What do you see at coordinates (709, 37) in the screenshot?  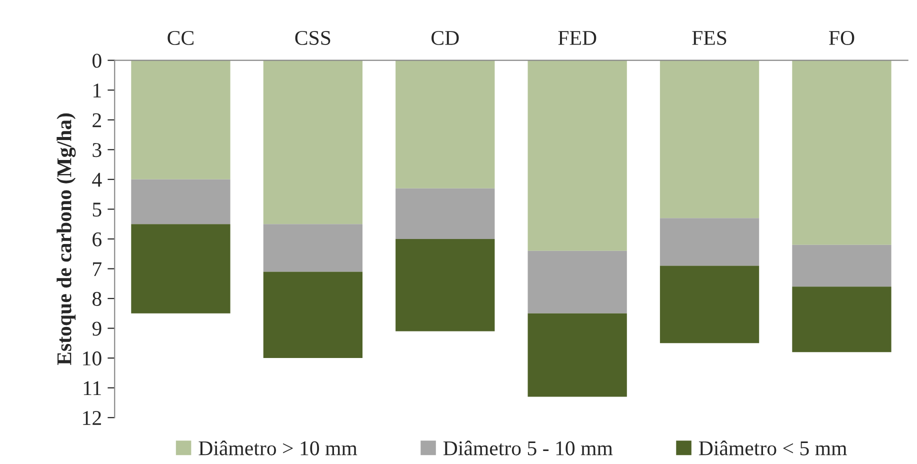 I see `x-tick-label: FES` at bounding box center [709, 37].